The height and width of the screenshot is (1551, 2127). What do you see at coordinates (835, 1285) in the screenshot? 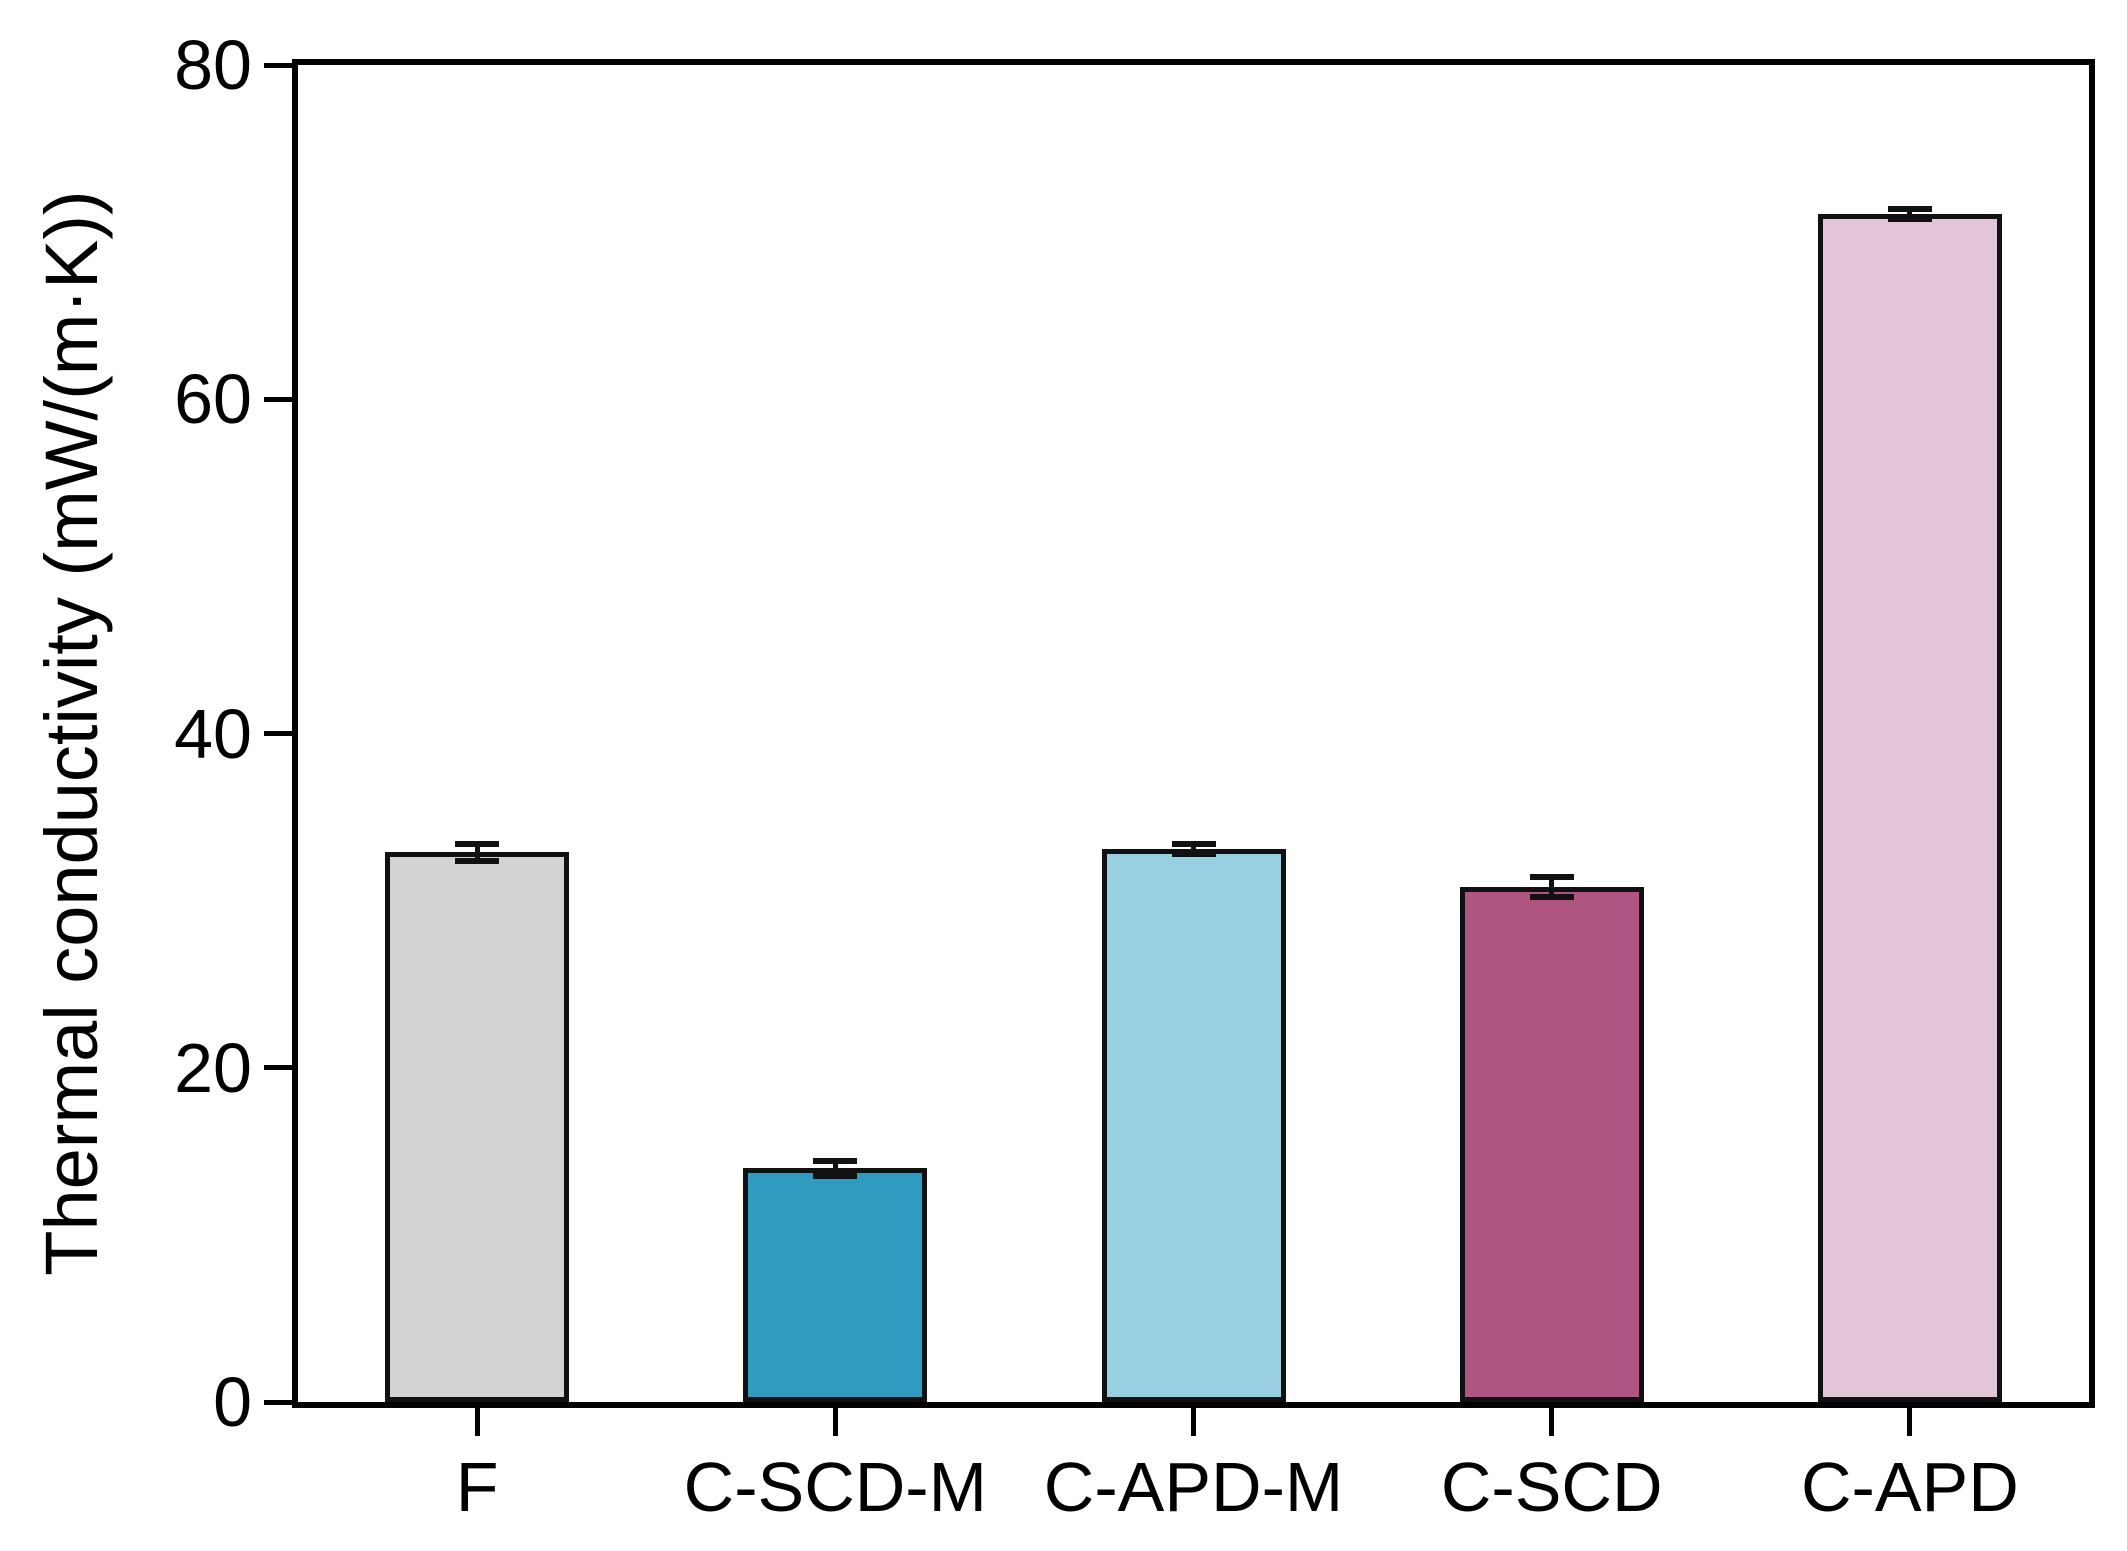
I see `bar-c-scd-m` at bounding box center [835, 1285].